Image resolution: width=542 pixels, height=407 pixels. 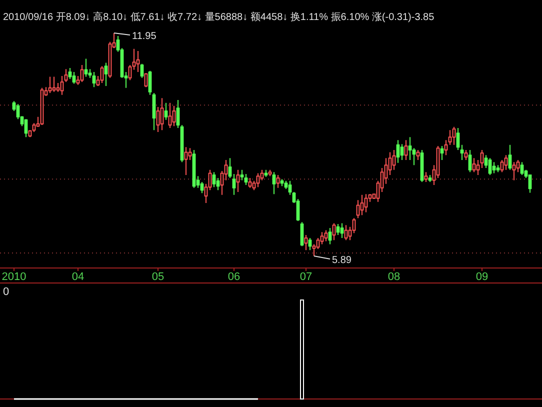 What do you see at coordinates (306, 277) in the screenshot?
I see `x-tick-label: 07` at bounding box center [306, 277].